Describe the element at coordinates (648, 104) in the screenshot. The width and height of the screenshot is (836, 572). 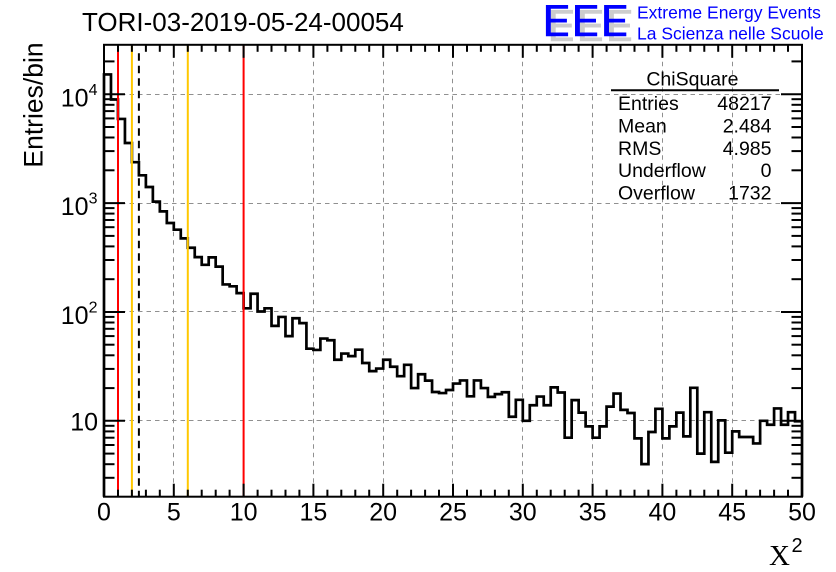
I see `svg-text: Entries` at that location.